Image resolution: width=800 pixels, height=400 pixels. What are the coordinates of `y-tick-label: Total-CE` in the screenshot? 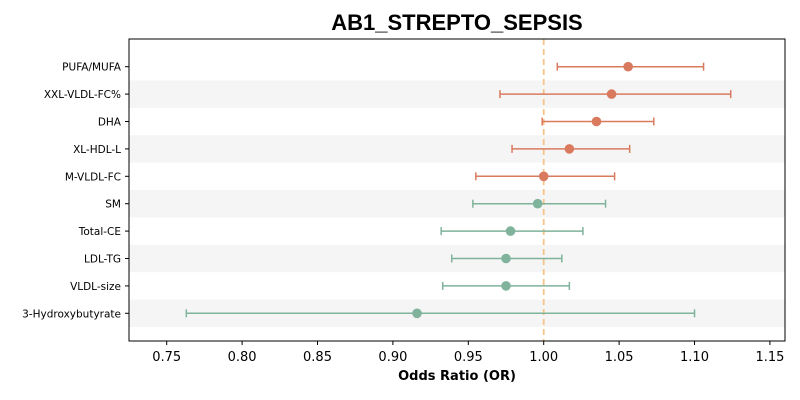 It's located at (99, 232).